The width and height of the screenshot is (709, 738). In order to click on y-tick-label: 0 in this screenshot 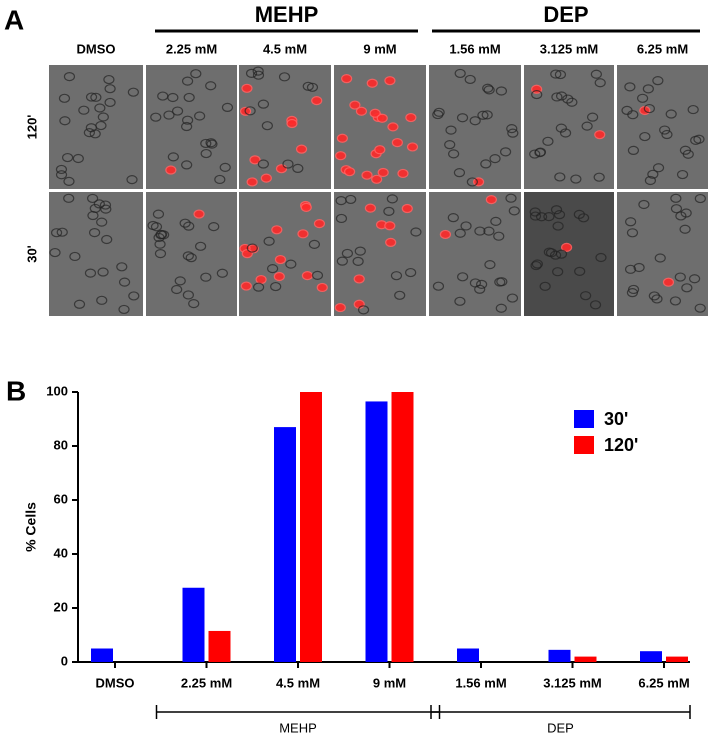, I will do `click(64, 660)`.